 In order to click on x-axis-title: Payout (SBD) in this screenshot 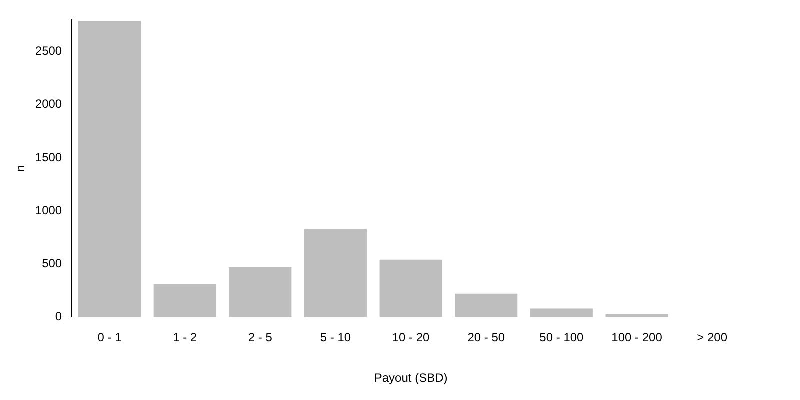, I will do `click(411, 378)`.